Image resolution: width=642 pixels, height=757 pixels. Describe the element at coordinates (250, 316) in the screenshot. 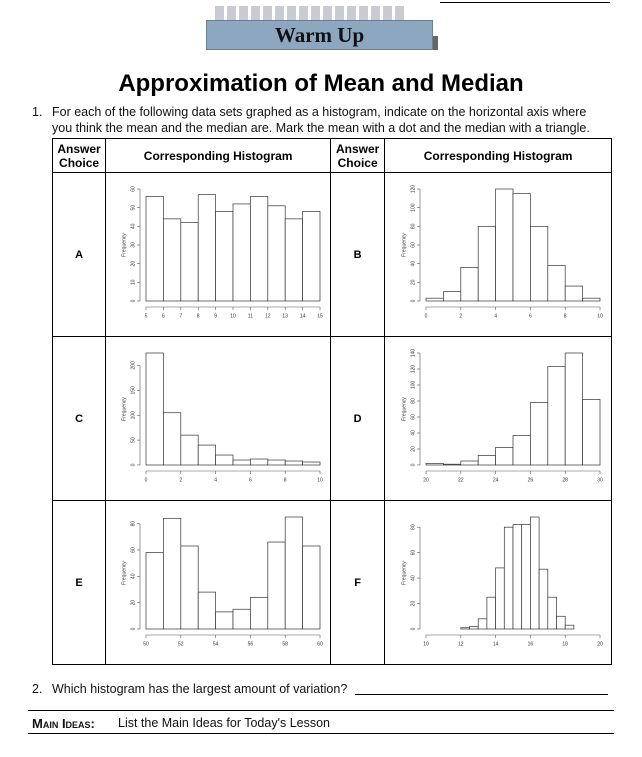

I see `x-tick-label: 11` at that location.